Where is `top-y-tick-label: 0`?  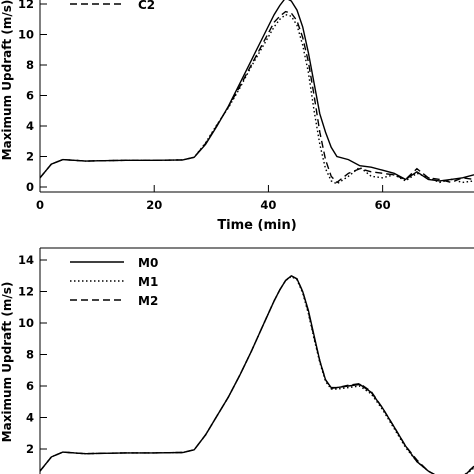 top-y-tick-label: 0 is located at coordinates (30, 187).